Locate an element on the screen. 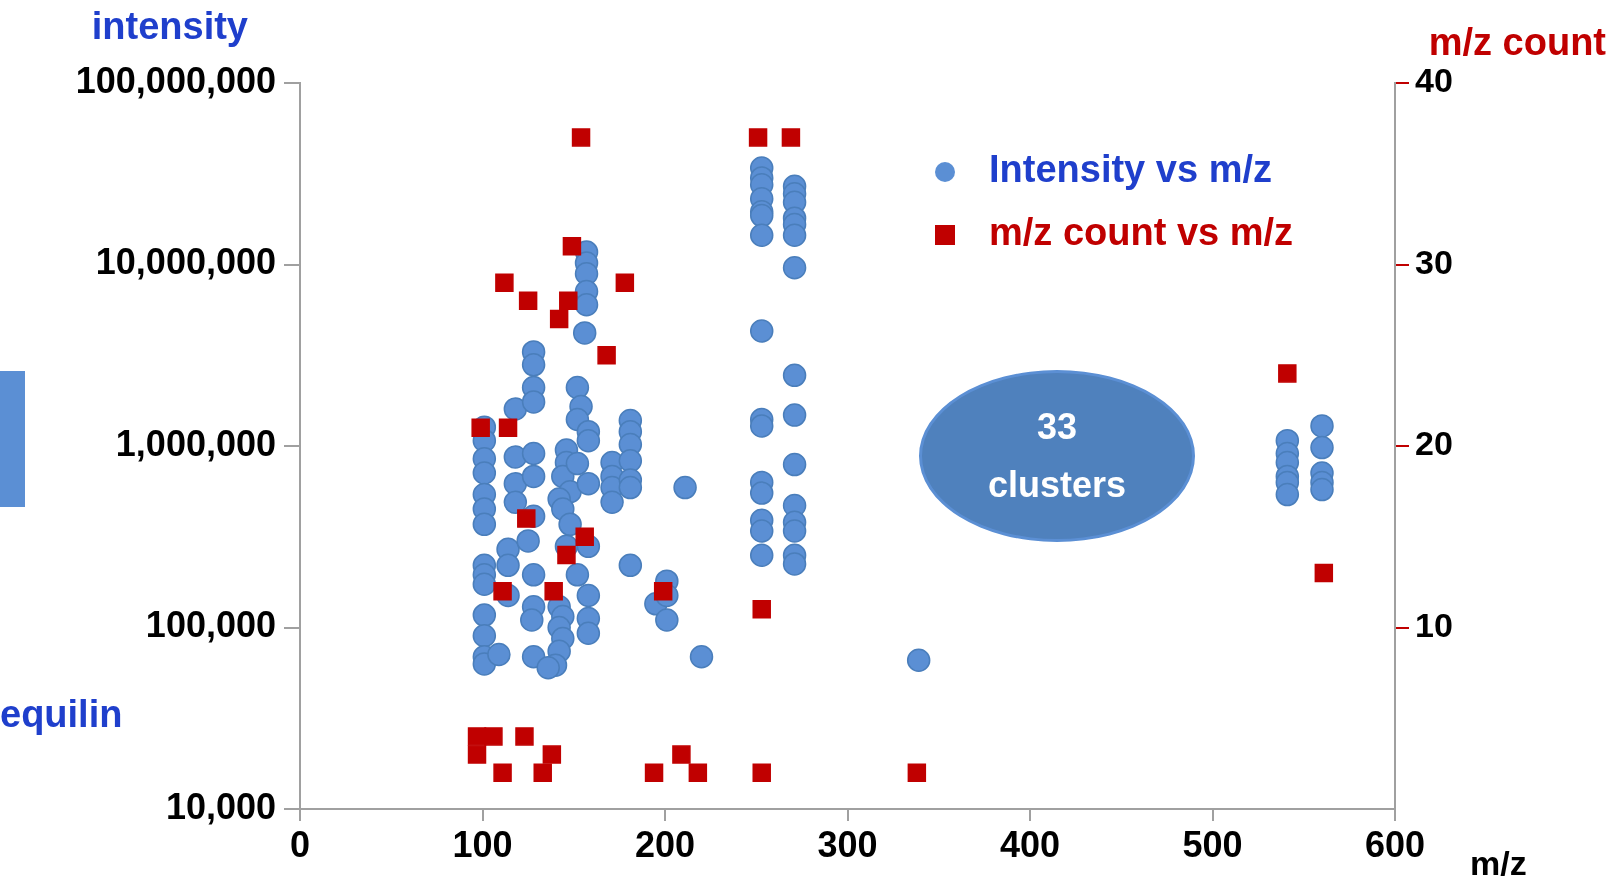 This screenshot has height=889, width=1624. y-tick-label: 1,000,000 is located at coordinates (195, 443).